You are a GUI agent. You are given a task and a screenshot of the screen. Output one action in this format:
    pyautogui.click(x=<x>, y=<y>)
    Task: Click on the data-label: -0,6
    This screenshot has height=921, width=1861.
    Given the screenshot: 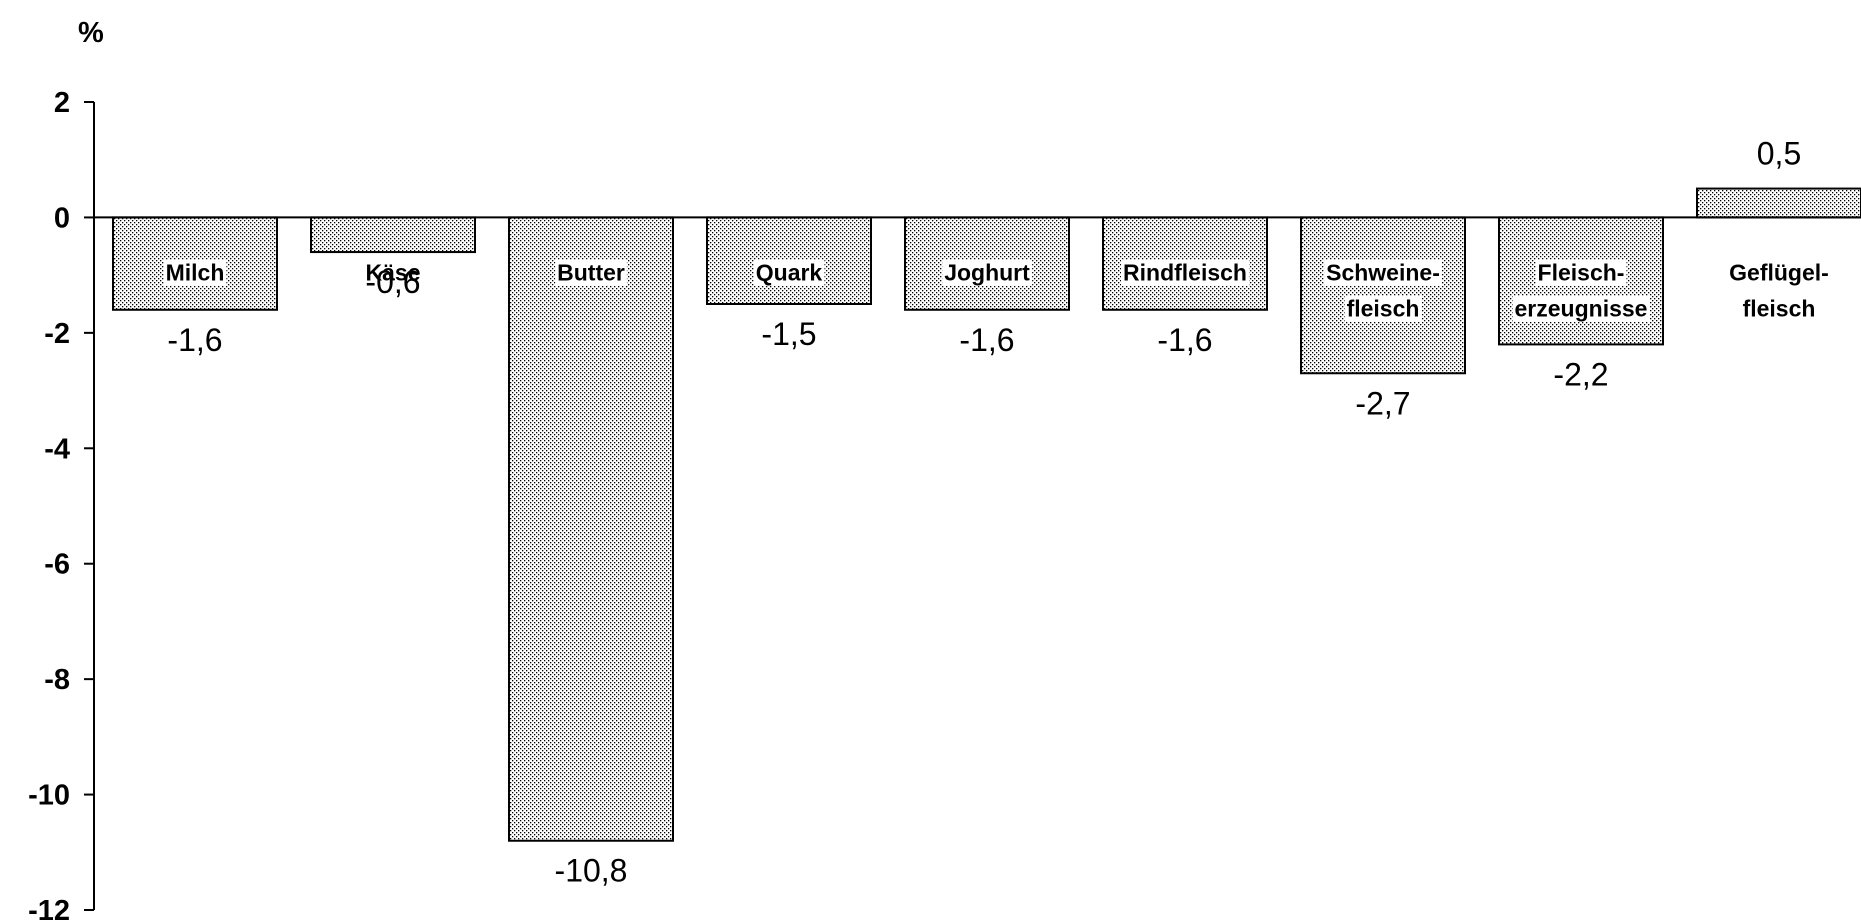 What is the action you would take?
    pyautogui.click(x=392, y=282)
    